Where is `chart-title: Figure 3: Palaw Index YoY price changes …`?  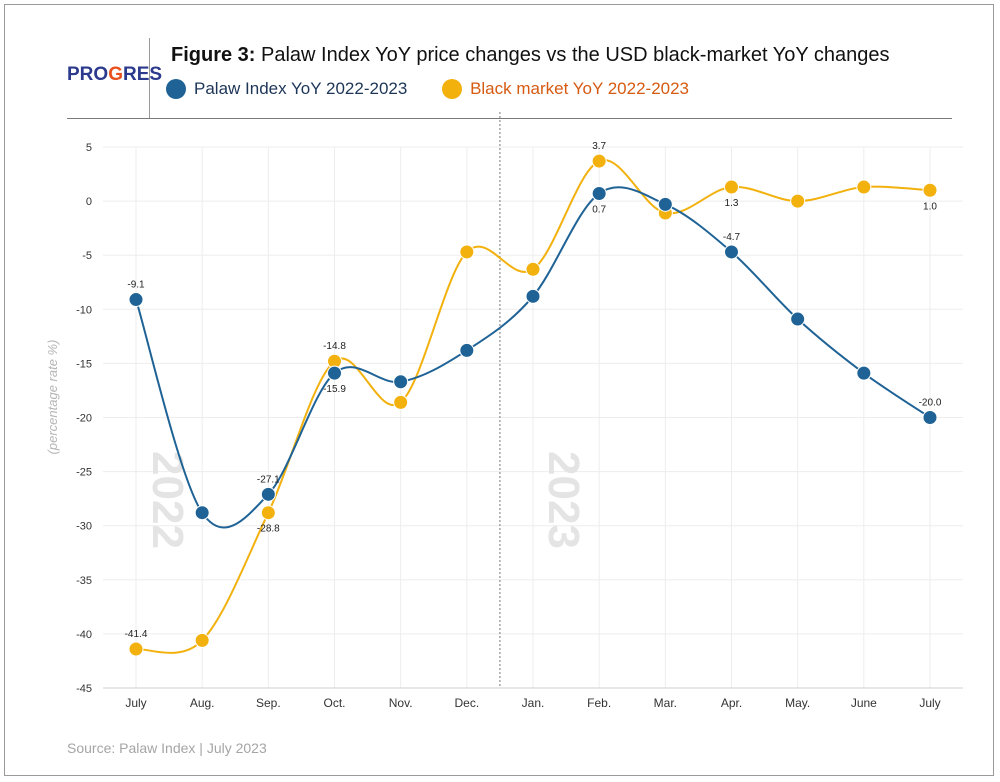 chart-title: Figure 3: Palaw Index YoY price changes … is located at coordinates (530, 55).